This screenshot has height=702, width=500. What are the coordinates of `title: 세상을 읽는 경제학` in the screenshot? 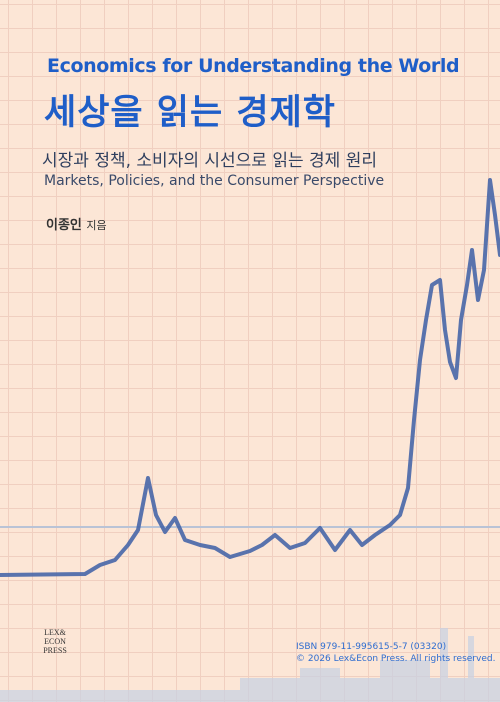 It's located at (190, 113).